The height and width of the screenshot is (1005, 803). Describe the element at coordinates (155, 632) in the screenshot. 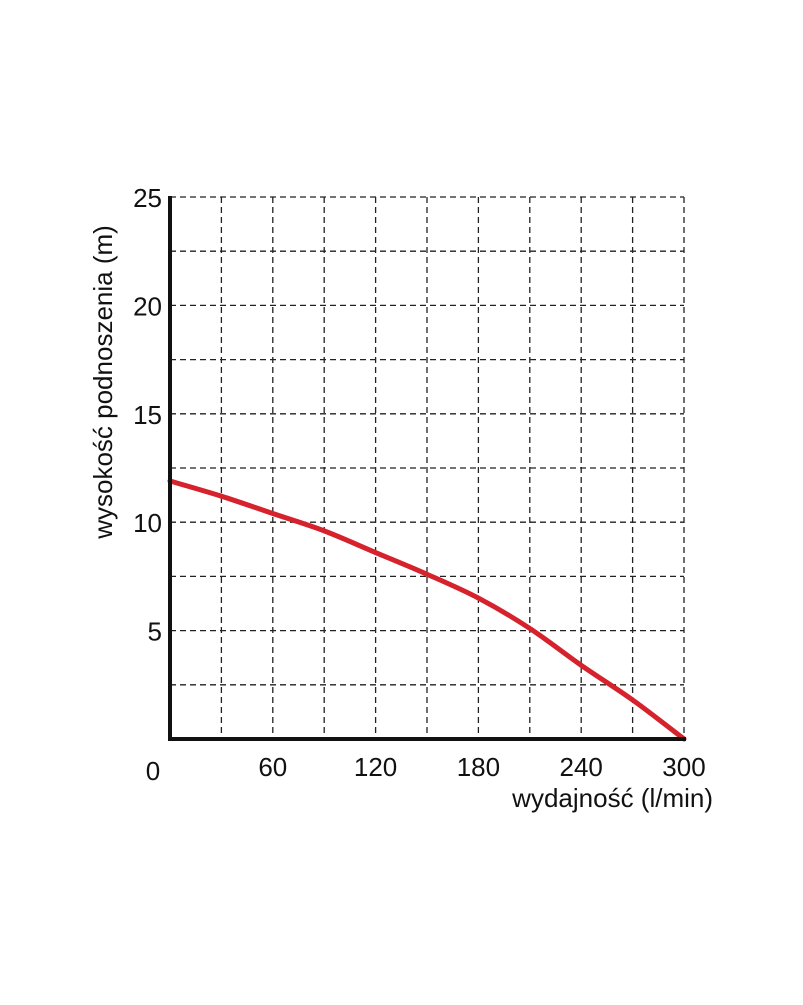

I see `y-tick-label: 5` at that location.